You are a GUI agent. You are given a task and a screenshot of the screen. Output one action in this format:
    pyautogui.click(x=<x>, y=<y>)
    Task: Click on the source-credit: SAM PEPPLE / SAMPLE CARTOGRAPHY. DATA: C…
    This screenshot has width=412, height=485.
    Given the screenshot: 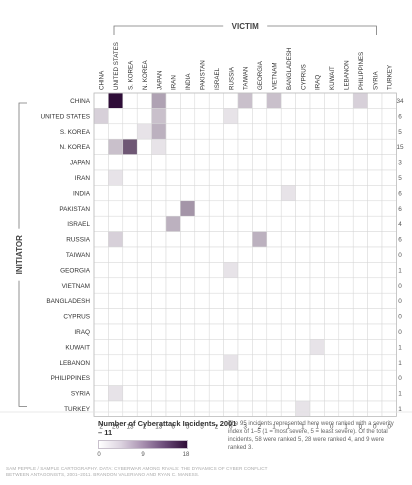 What is the action you would take?
    pyautogui.click(x=137, y=471)
    